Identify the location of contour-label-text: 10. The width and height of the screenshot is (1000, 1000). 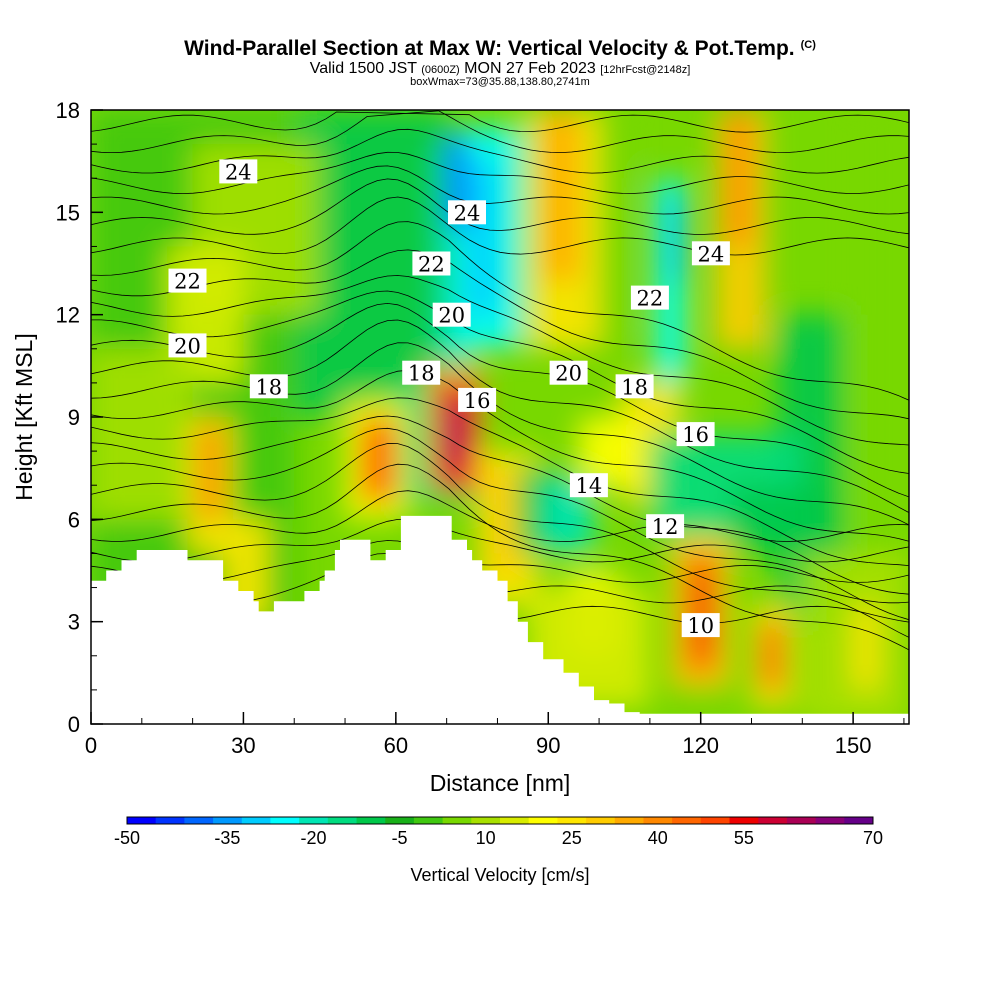
(700, 626).